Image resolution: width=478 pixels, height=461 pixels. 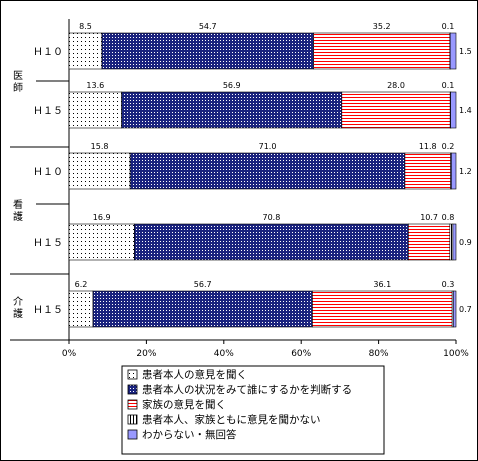 What do you see at coordinates (301, 354) in the screenshot?
I see `x-tick-label: 60%` at bounding box center [301, 354].